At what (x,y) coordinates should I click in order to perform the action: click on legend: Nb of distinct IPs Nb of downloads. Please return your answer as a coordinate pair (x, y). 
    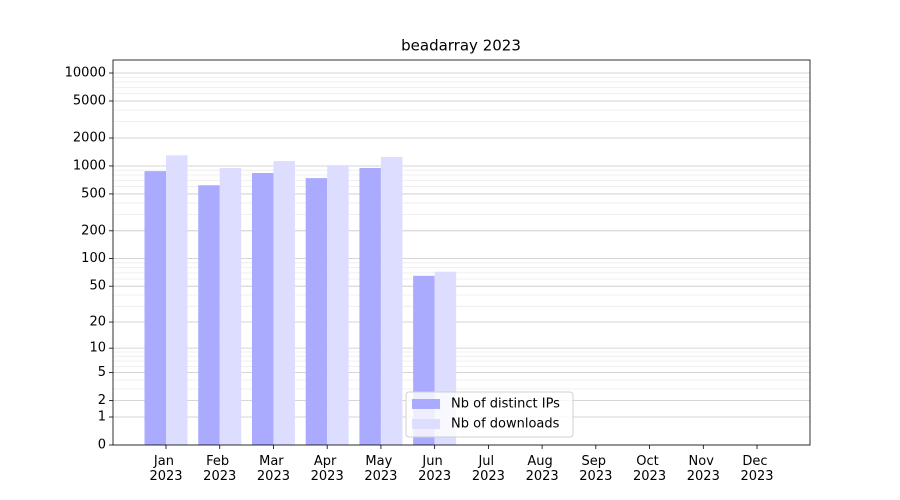
    Looking at the image, I should click on (489, 414).